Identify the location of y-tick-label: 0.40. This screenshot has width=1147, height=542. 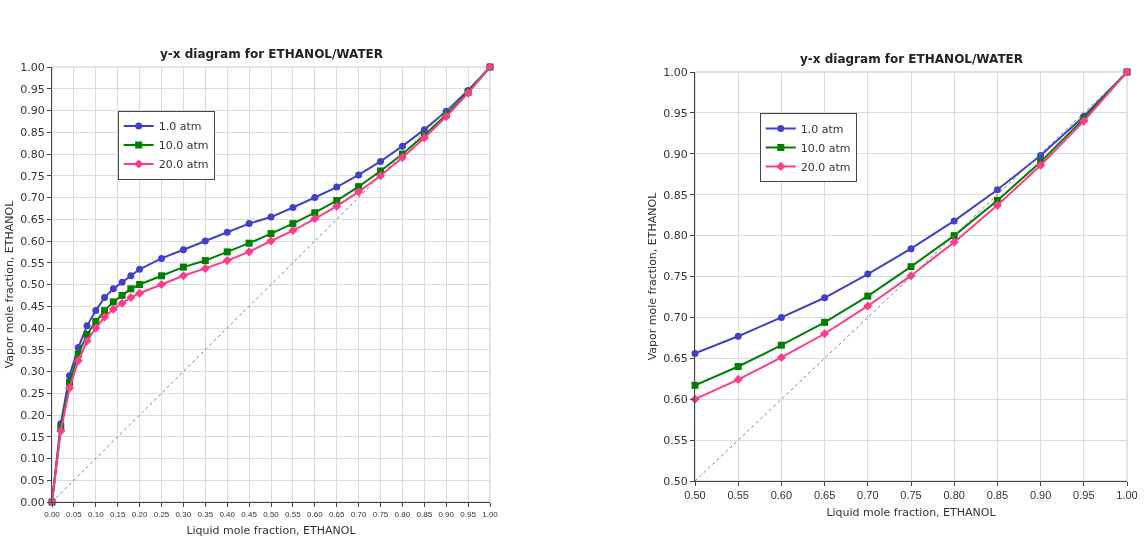
(32, 328).